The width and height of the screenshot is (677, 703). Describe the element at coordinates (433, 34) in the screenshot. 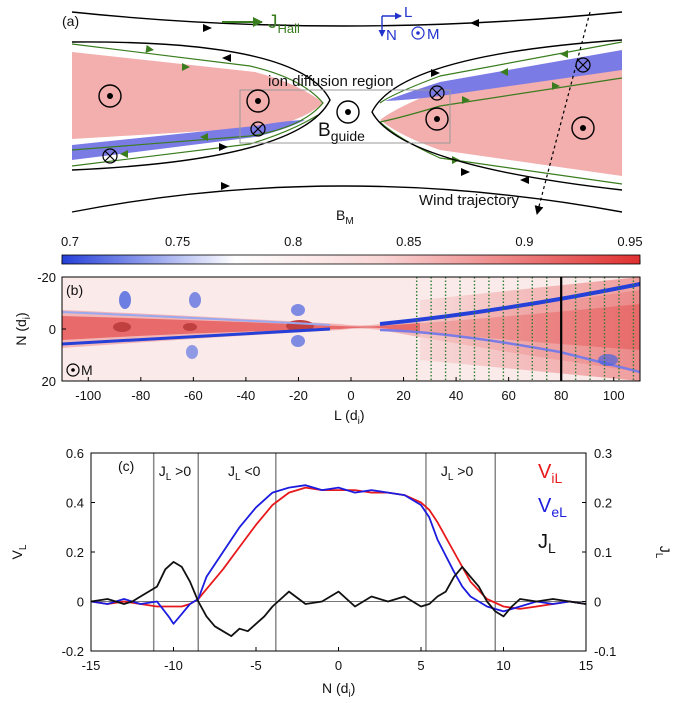

I see `axis-m-label: M` at that location.